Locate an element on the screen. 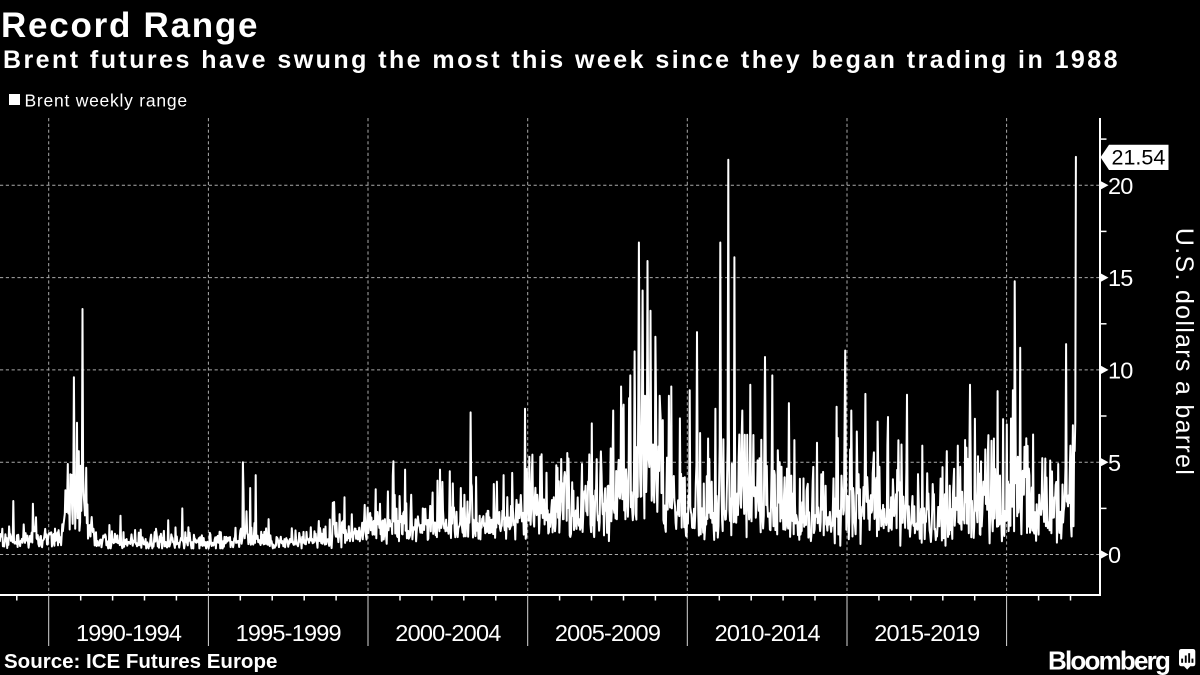 This screenshot has width=1200, height=675. svg-text: 2000-2004 is located at coordinates (448, 633).